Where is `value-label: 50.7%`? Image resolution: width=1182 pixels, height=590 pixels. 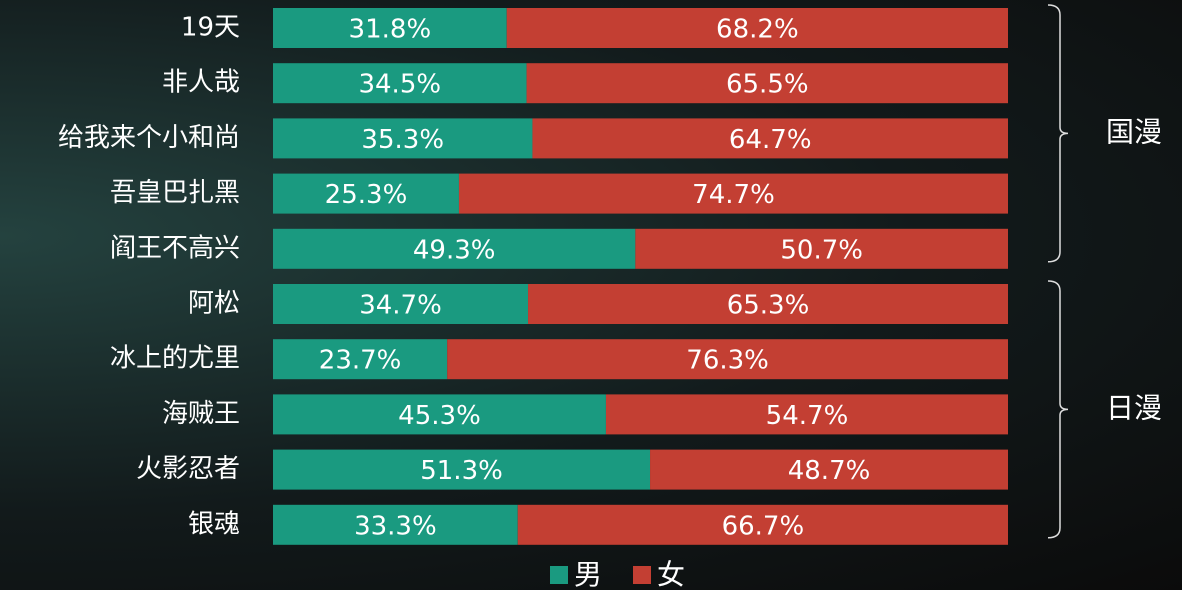
value-label: 50.7% is located at coordinates (821, 250).